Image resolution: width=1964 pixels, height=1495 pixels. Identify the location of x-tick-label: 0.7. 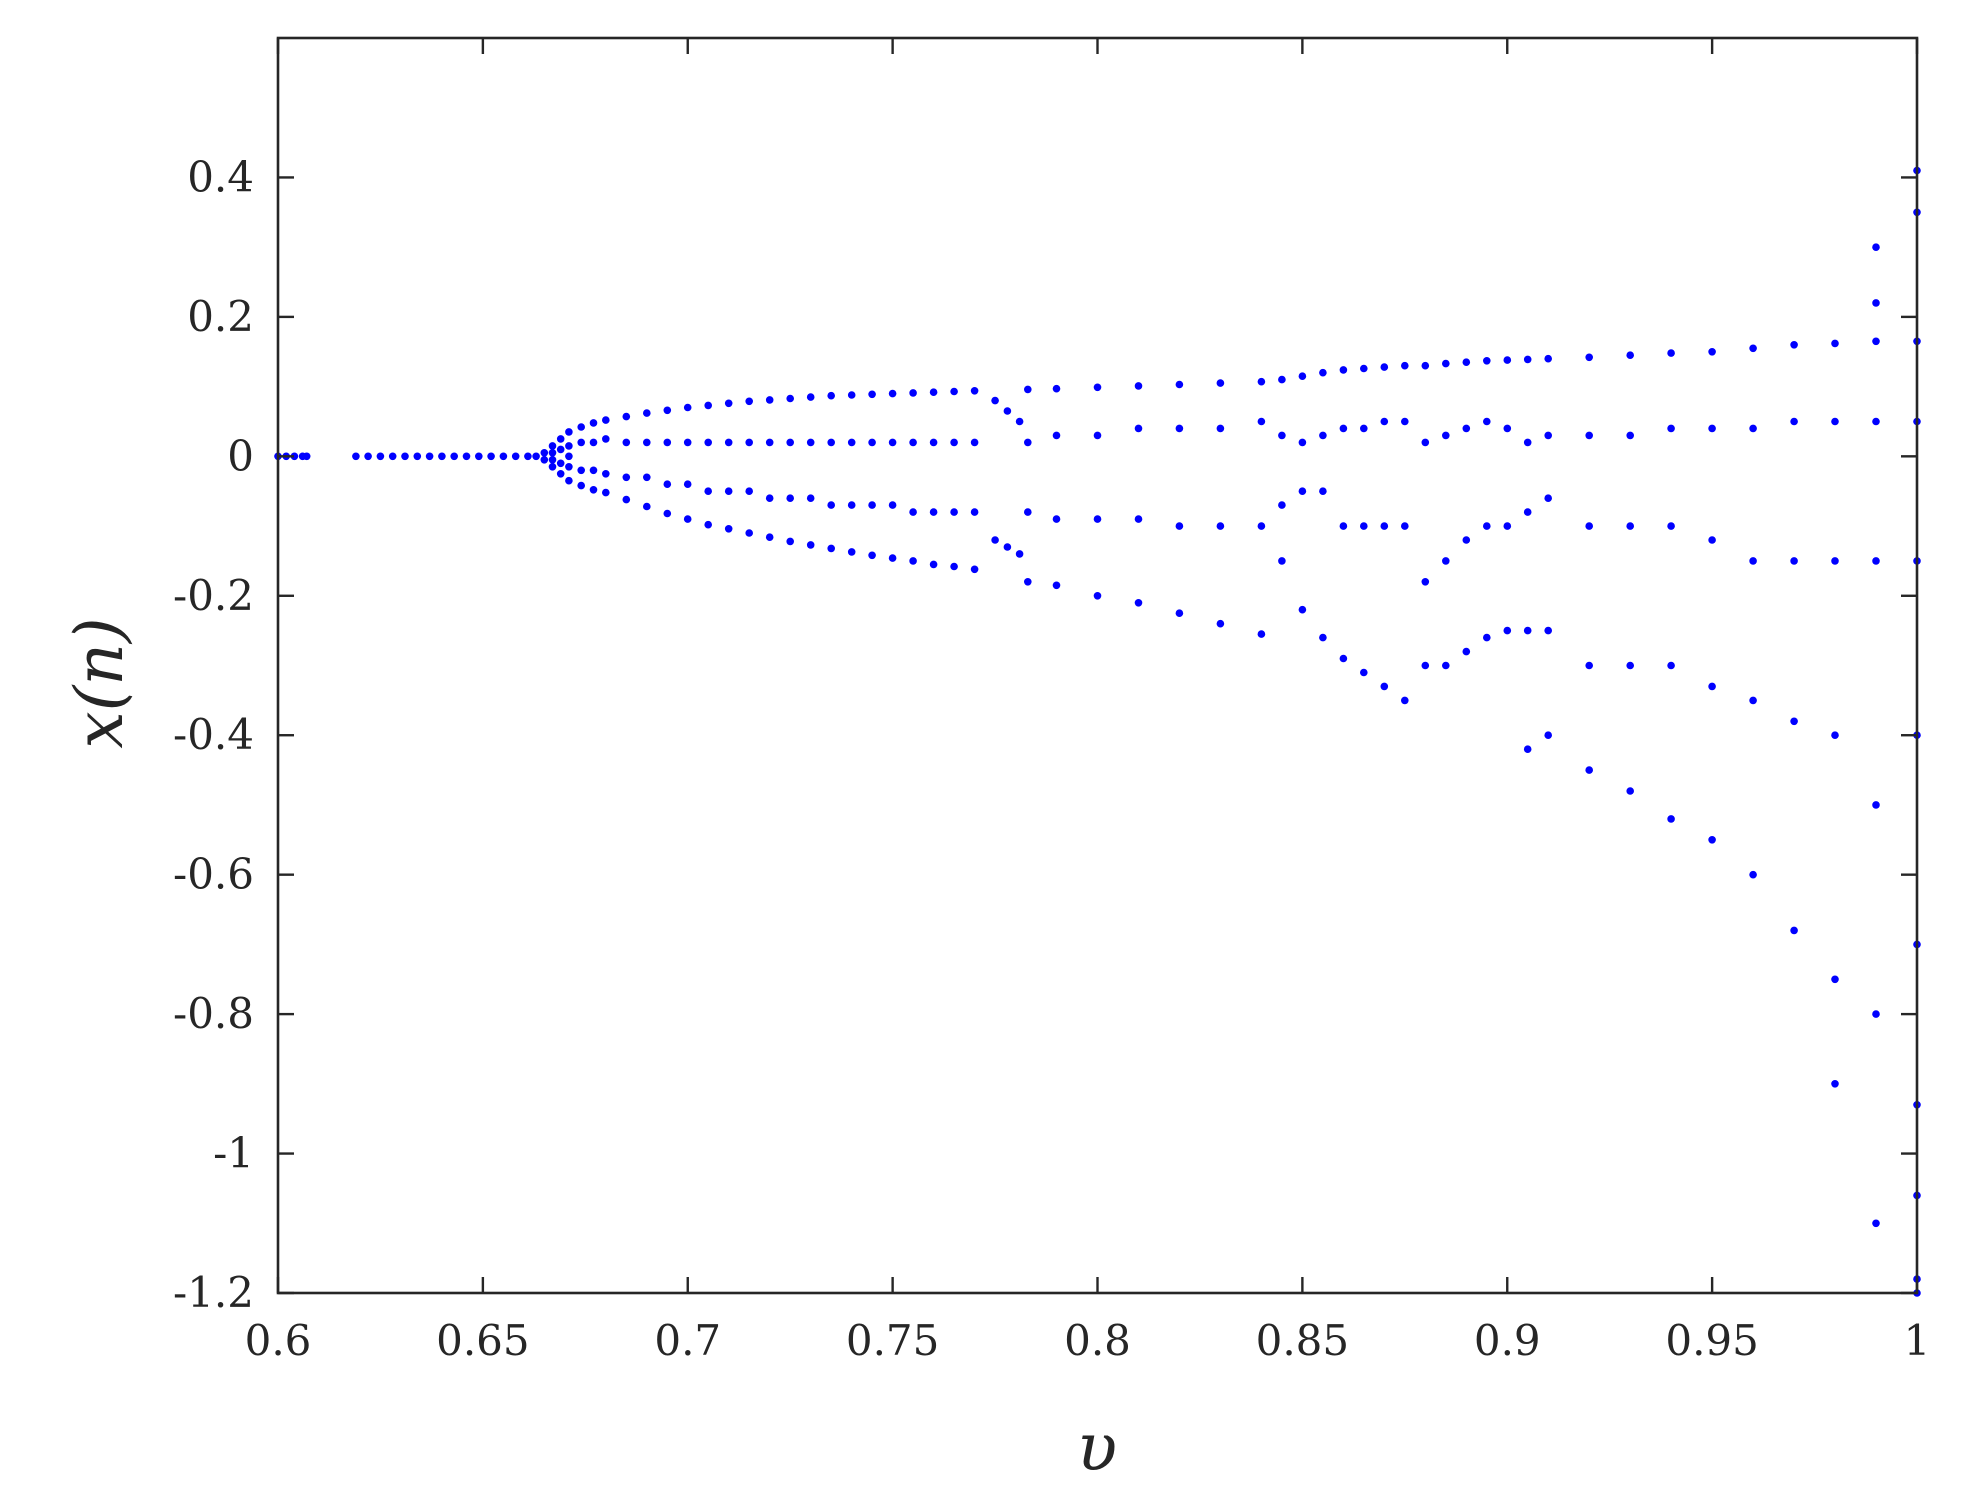
(687, 1340).